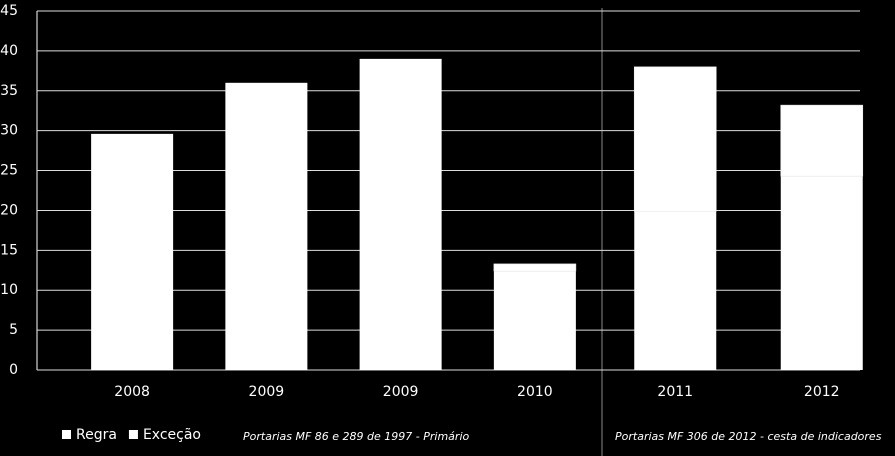 This screenshot has width=895, height=456. I want to click on y-tick-label: 30, so click(9, 131).